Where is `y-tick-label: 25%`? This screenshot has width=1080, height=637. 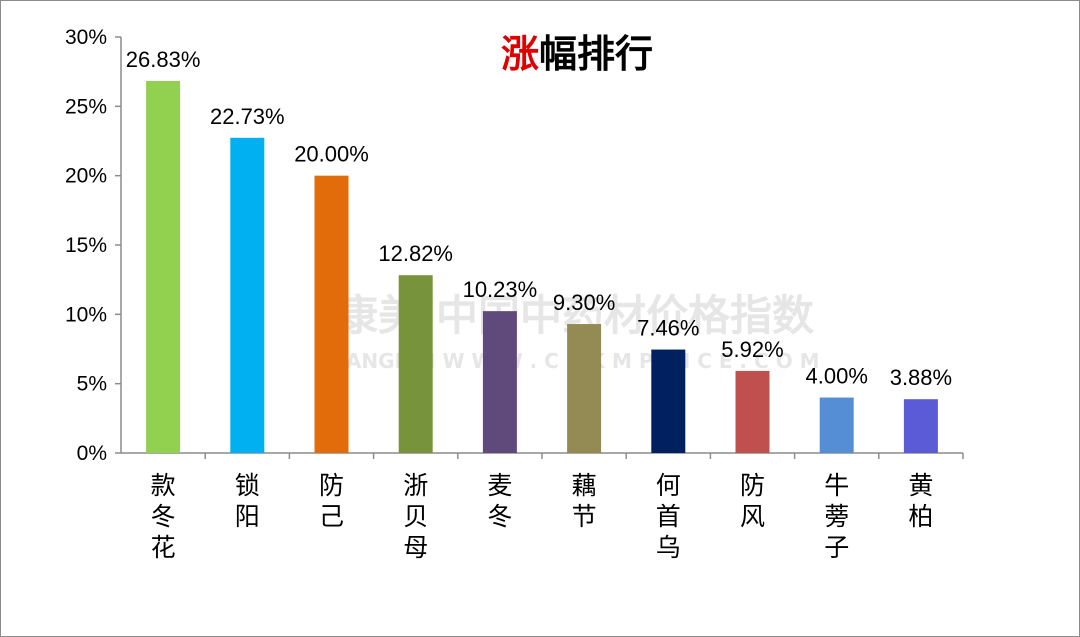
y-tick-label: 25% is located at coordinates (86, 106).